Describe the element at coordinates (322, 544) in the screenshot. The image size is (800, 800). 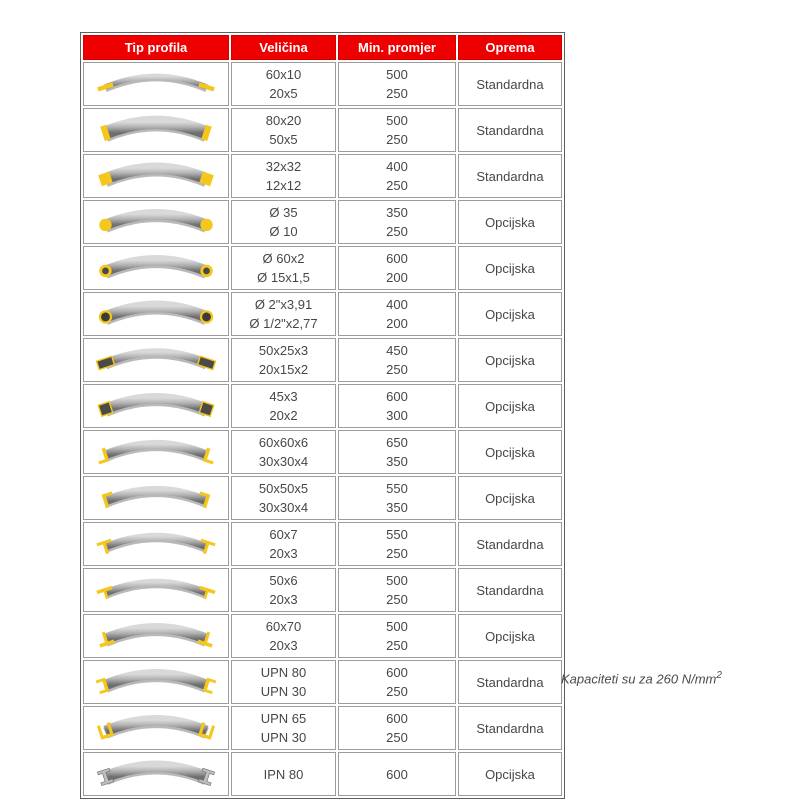
I see `table-row: 60x7 20x3 550 250 Standardna` at that location.